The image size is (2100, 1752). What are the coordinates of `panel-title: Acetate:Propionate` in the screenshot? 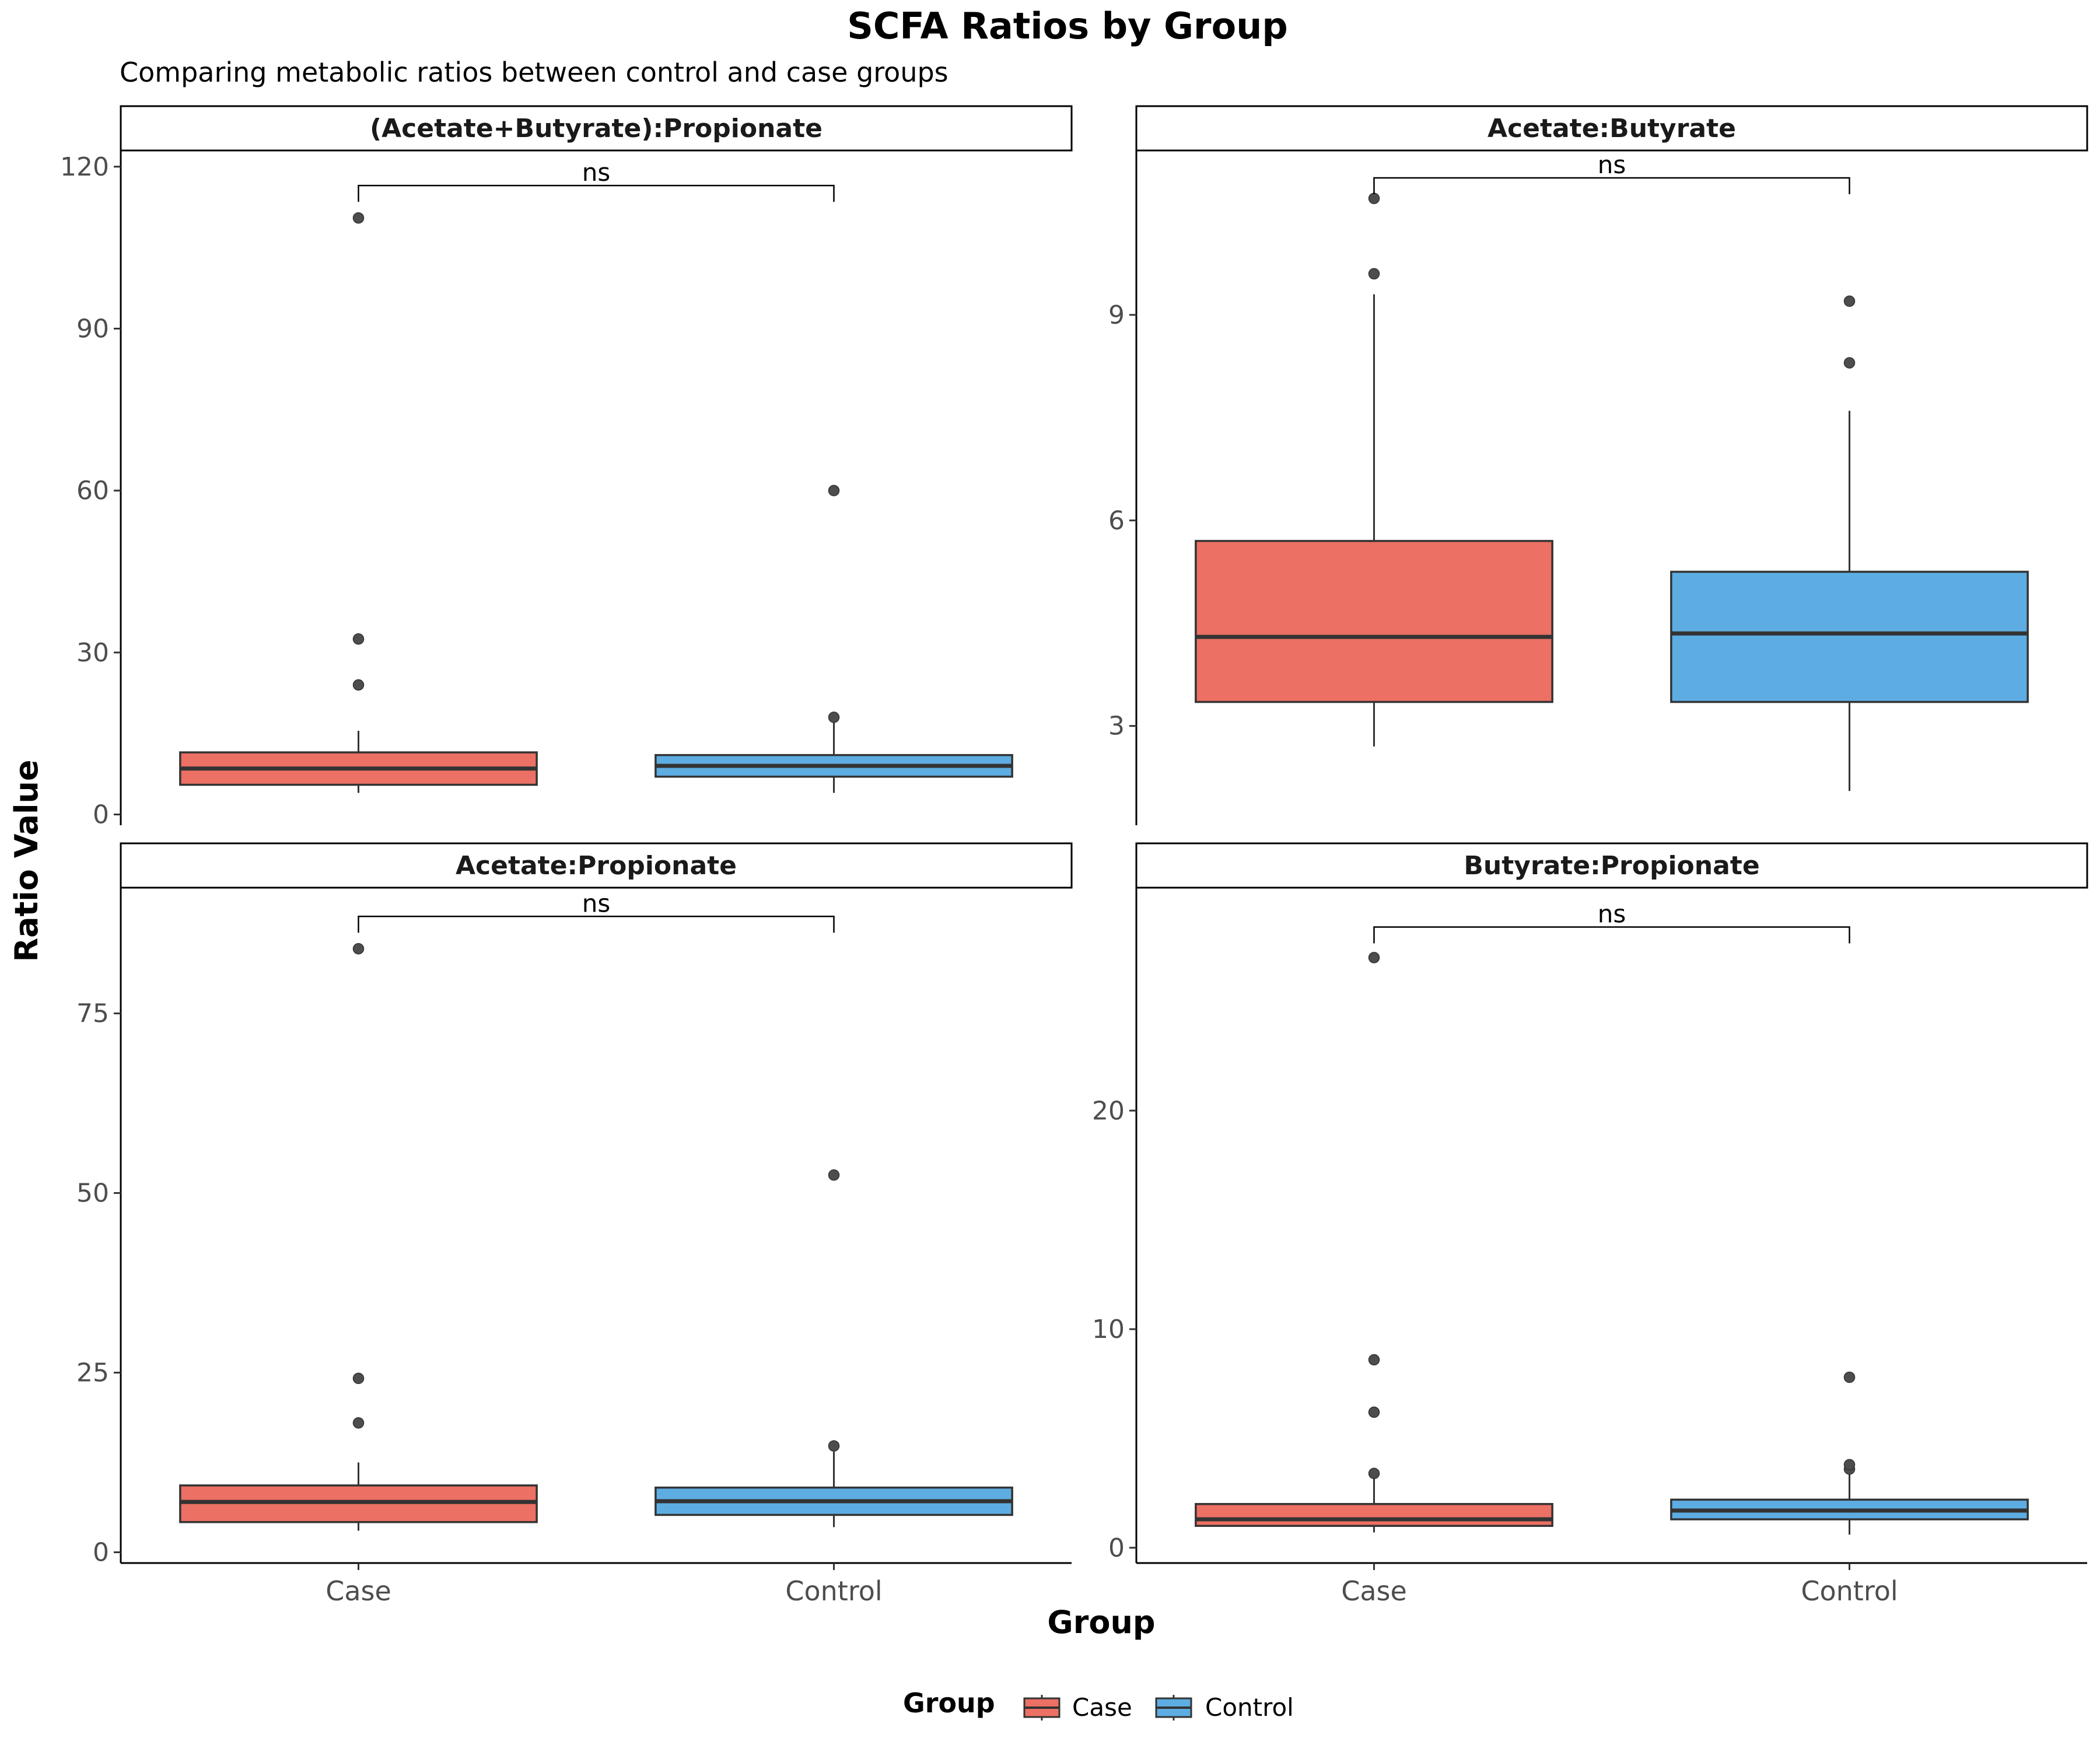 It's located at (596, 866).